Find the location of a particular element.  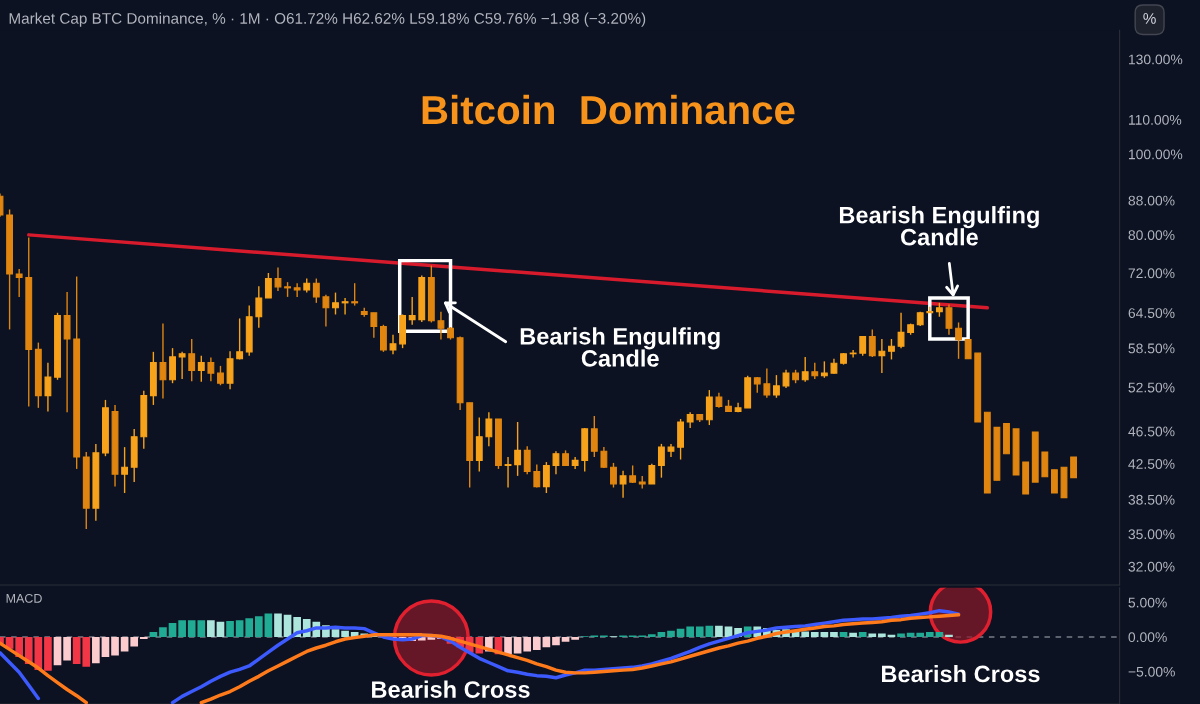

y-tick-label: 38.50% is located at coordinates (1151, 499).